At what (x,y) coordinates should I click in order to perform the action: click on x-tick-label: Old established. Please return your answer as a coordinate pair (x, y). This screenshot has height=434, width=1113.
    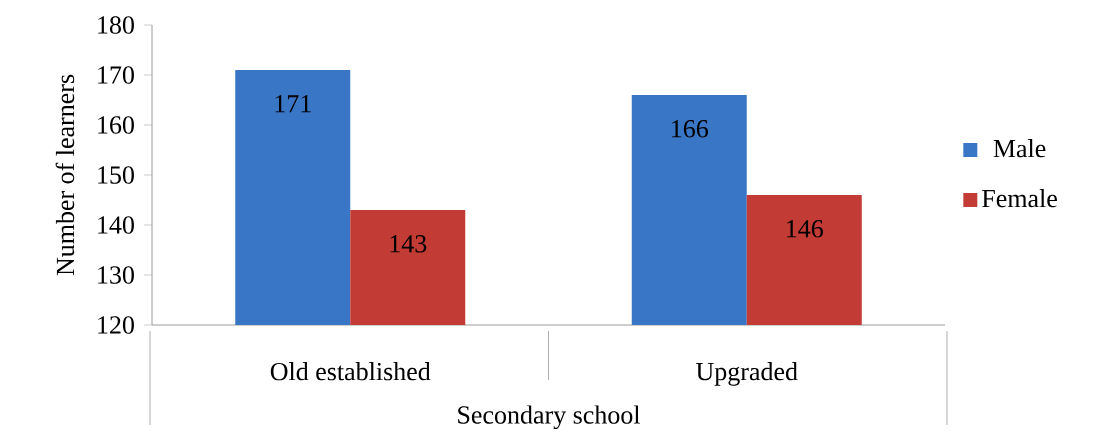
    Looking at the image, I should click on (350, 371).